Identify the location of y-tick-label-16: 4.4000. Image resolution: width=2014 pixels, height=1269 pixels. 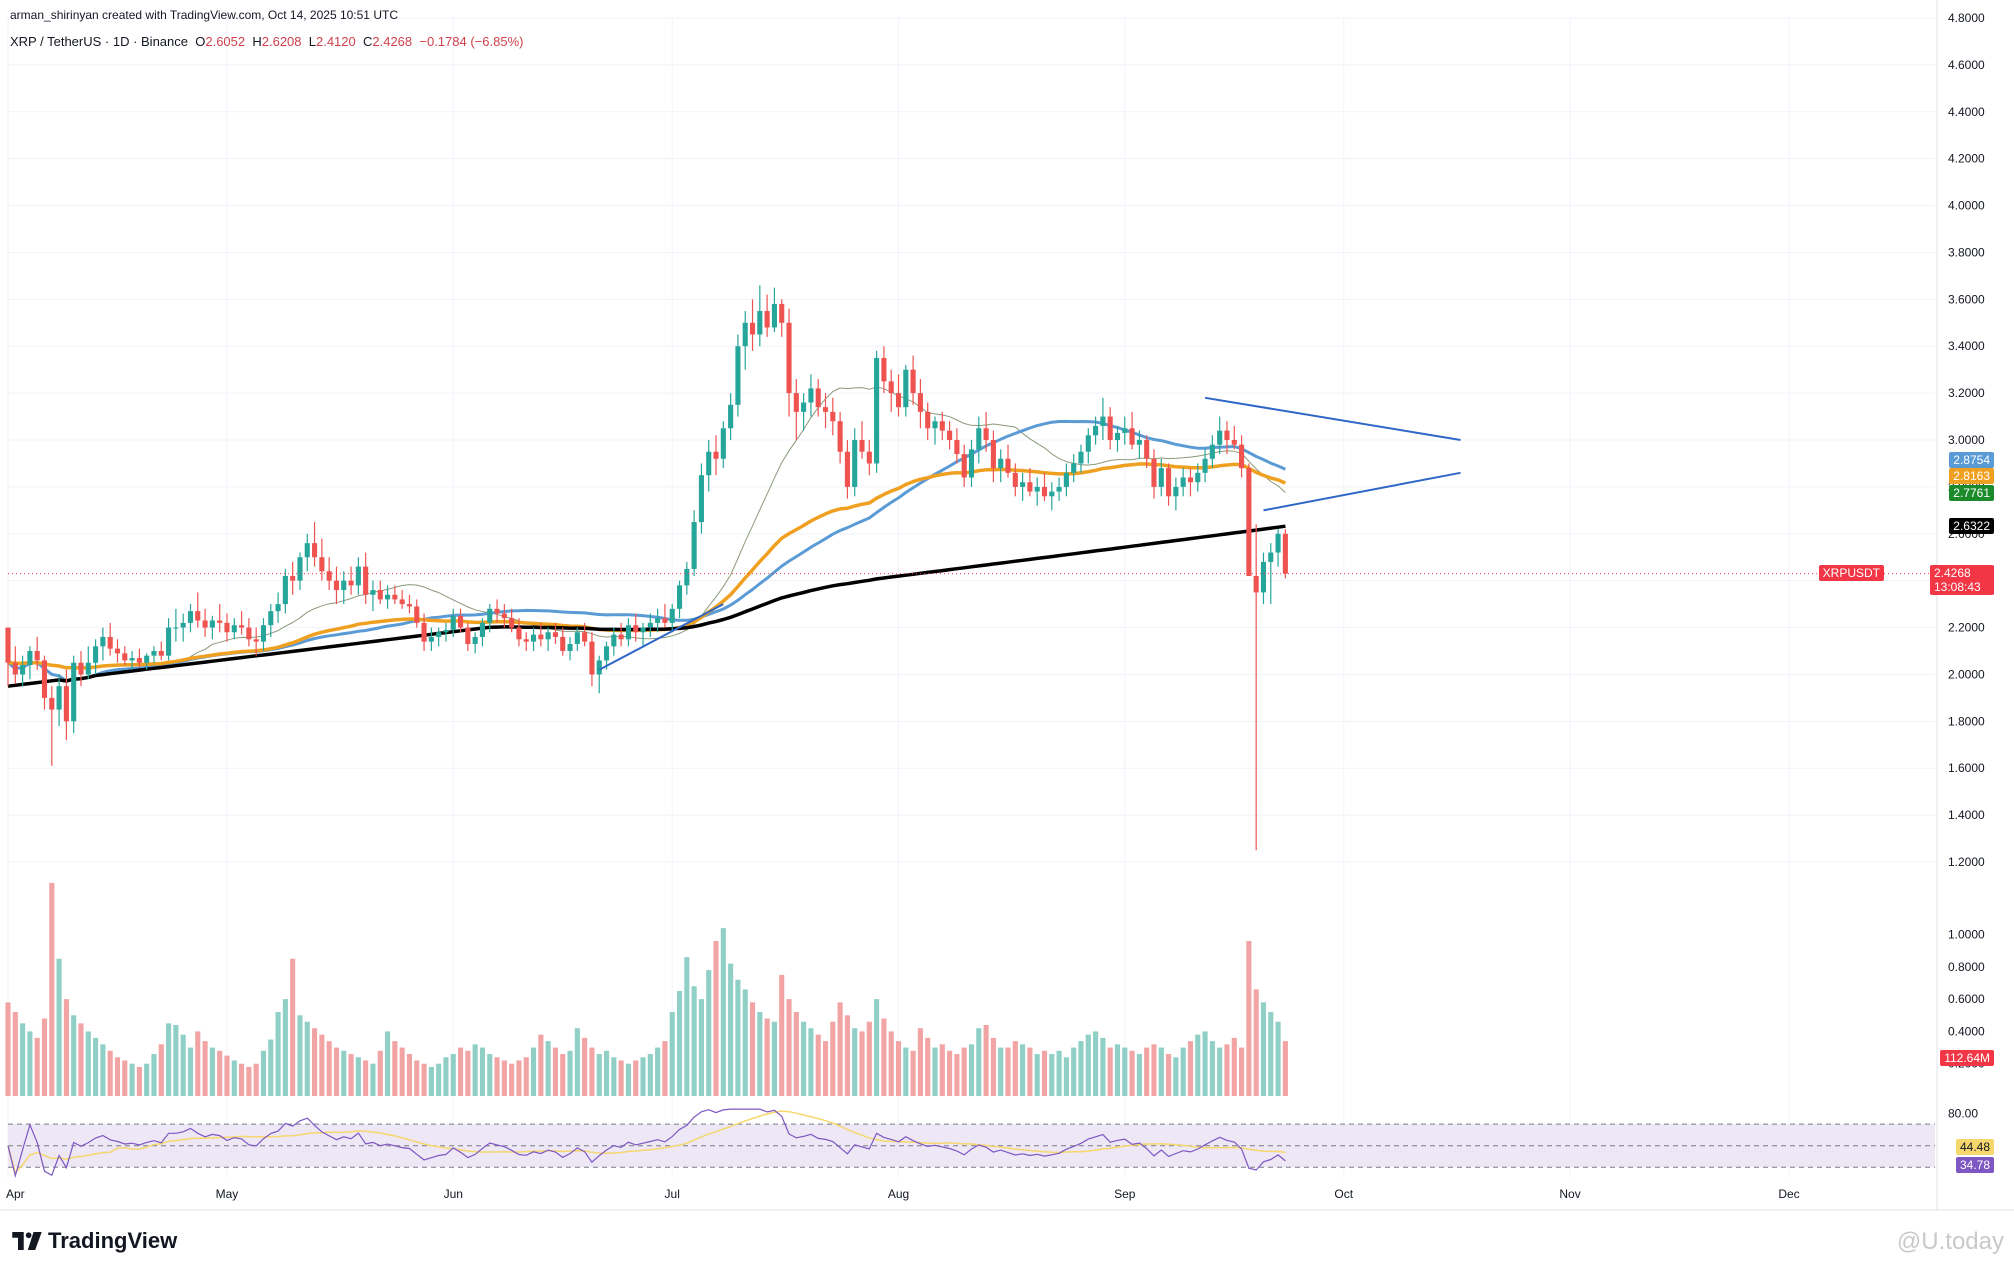
(1966, 112).